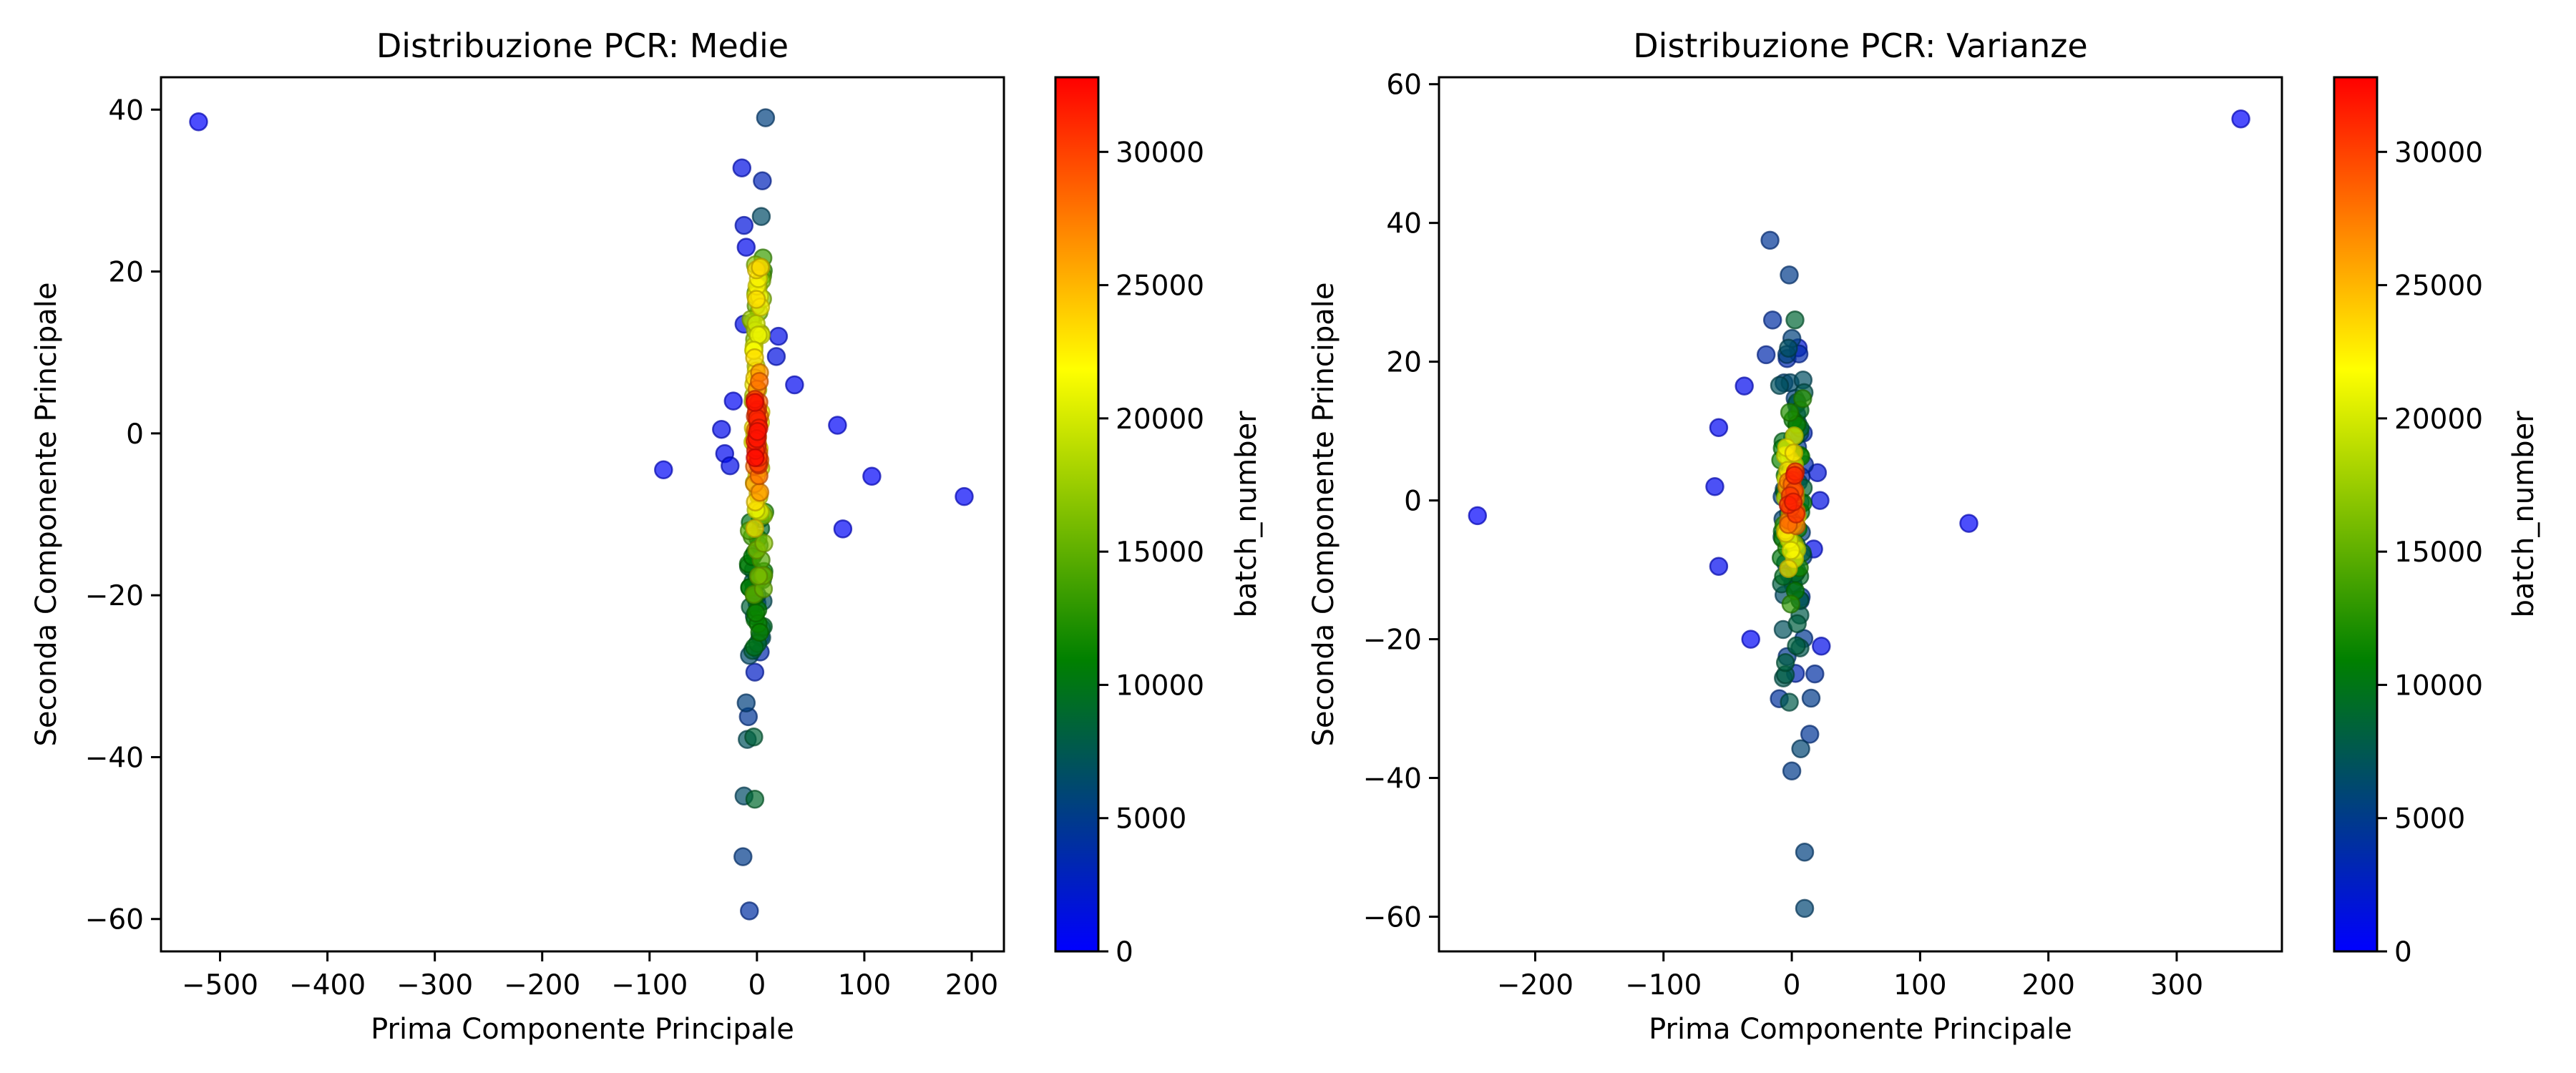 The width and height of the screenshot is (2576, 1073). I want to click on colorbar-tick-label: 30000, so click(1160, 153).